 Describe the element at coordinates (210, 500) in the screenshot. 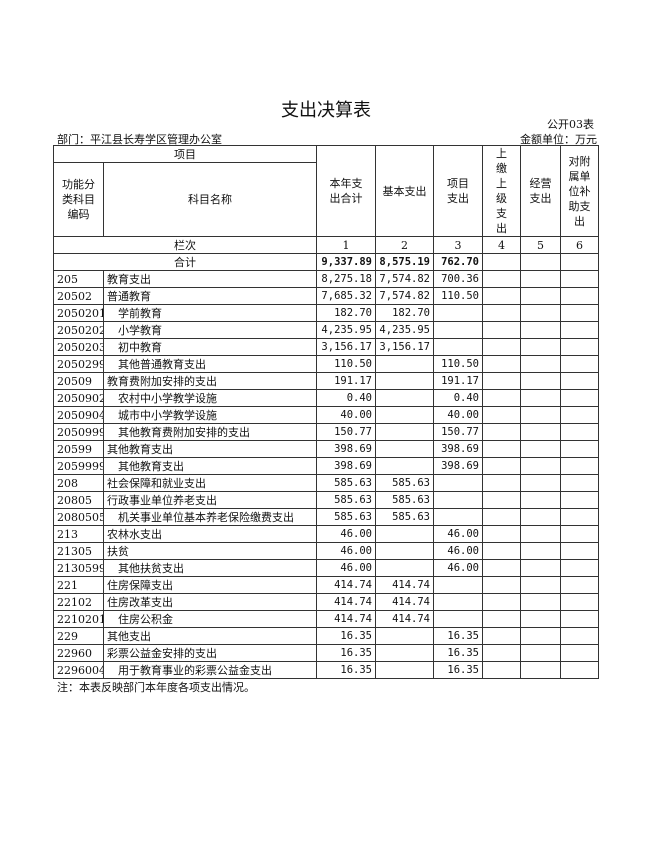

I see `row-name: 行政事业单位养老支出` at that location.